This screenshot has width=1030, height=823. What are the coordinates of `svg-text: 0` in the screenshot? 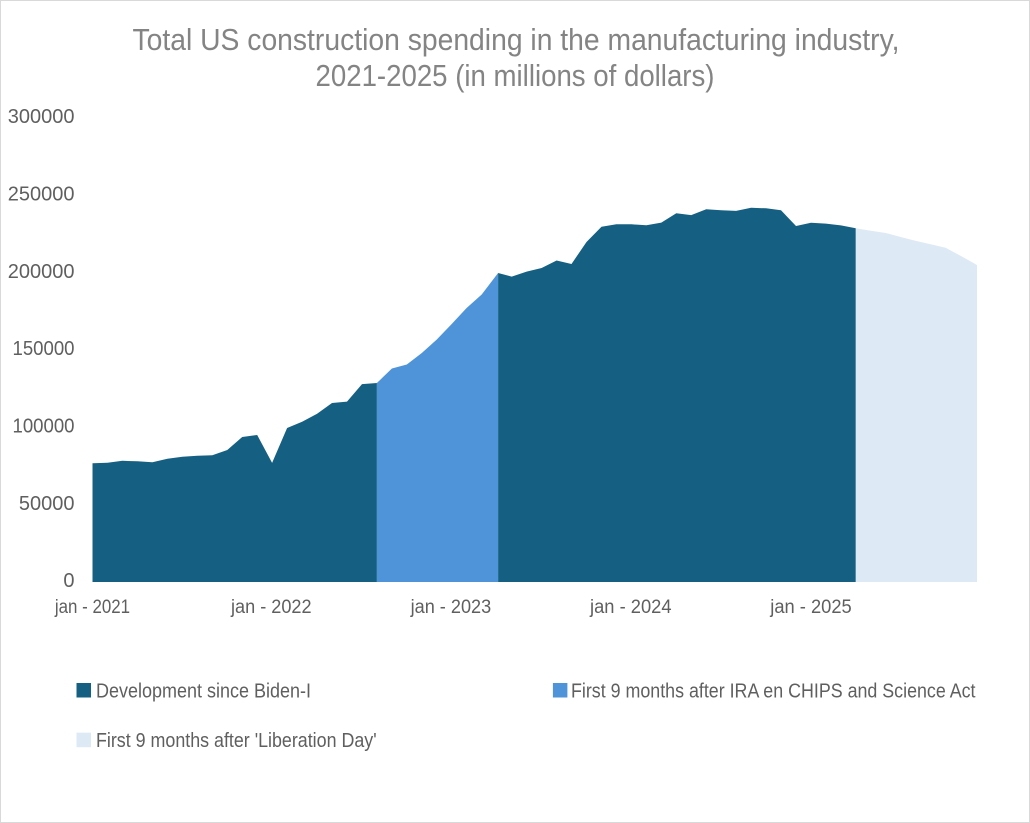 It's located at (68, 581).